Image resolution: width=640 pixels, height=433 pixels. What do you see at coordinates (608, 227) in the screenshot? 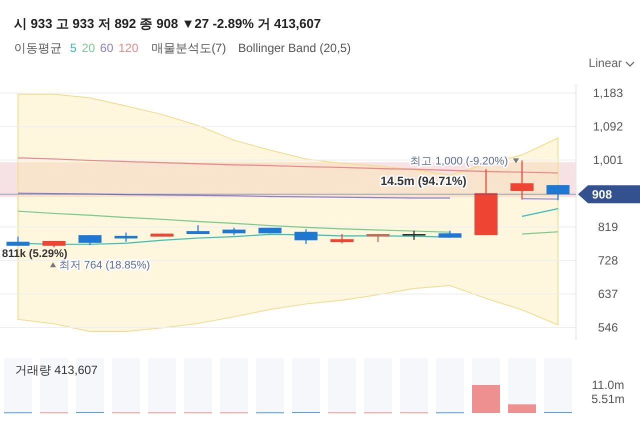
I see `y-tick-label: 819` at bounding box center [608, 227].